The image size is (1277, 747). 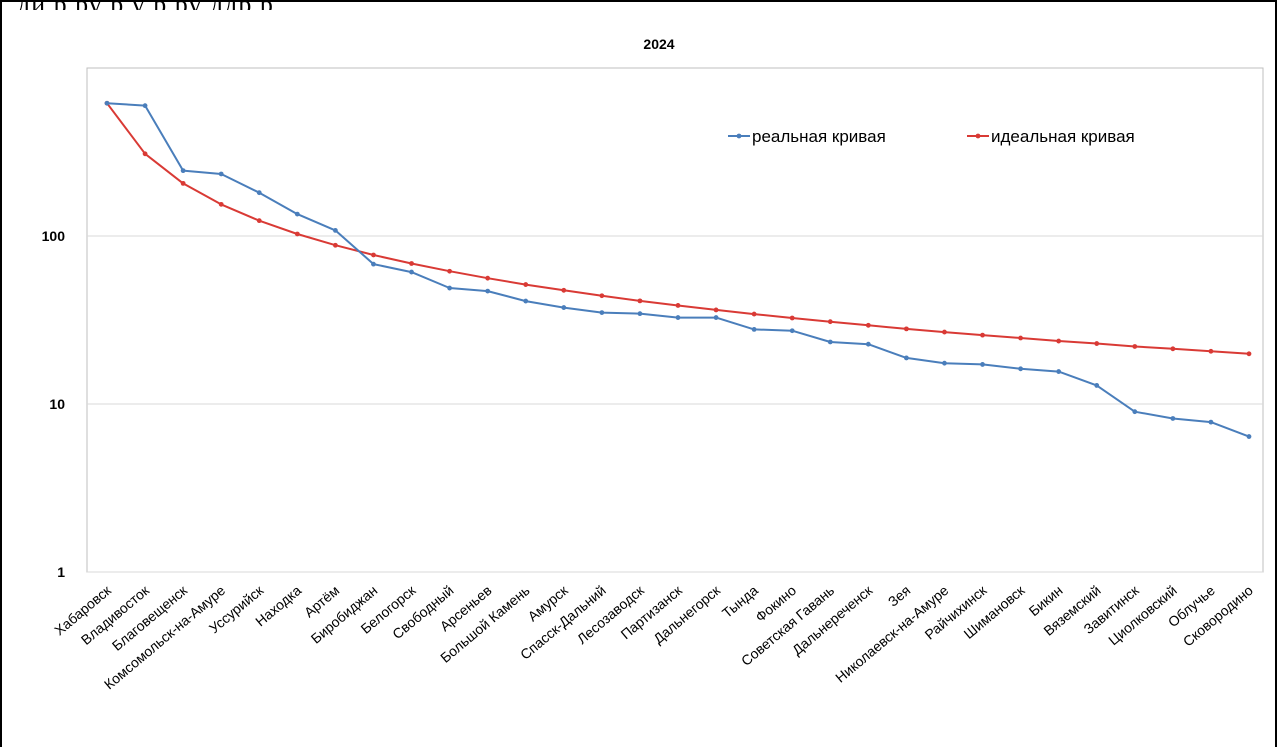 I want to click on legend-item: реальная кривая, so click(x=807, y=136).